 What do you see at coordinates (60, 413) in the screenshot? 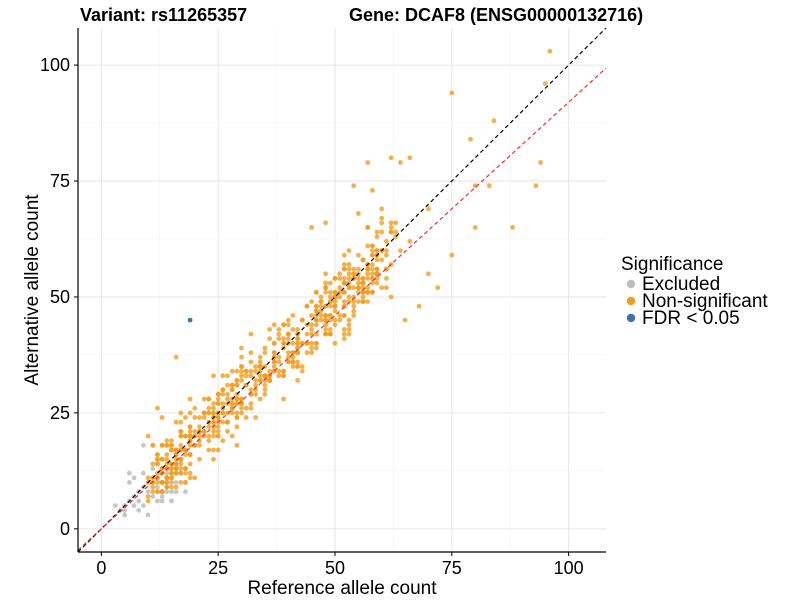
I see `y-tick-label: 25` at bounding box center [60, 413].